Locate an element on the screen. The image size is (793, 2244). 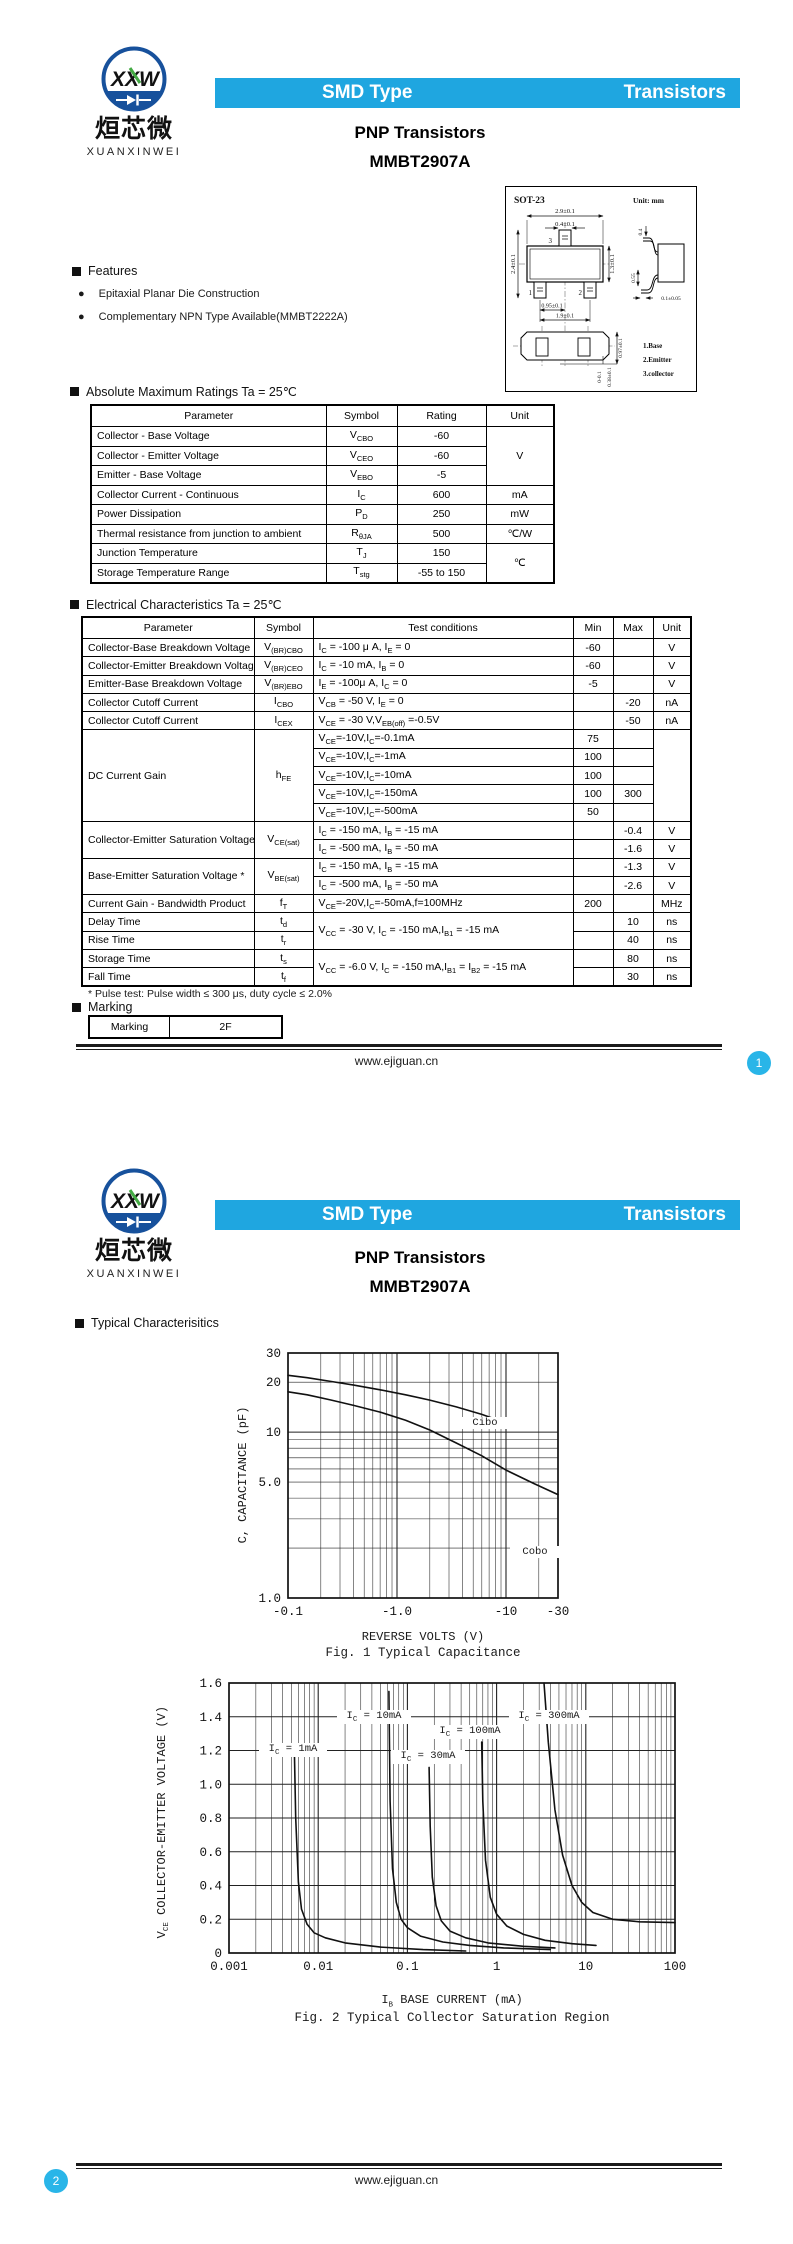
table-row: VCE=-10V,IC=-1mA 100 is located at coordinates (386, 757).